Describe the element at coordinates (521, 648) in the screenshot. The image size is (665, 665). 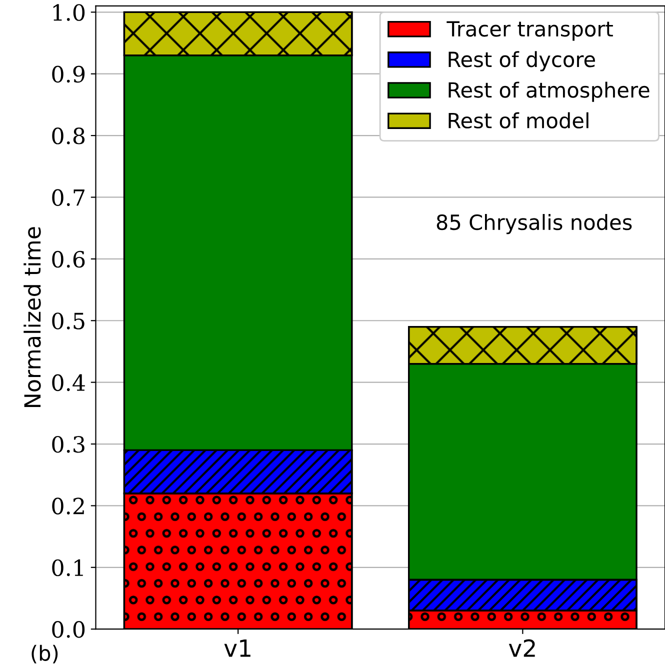
I see `x-tick-label: v2` at that location.